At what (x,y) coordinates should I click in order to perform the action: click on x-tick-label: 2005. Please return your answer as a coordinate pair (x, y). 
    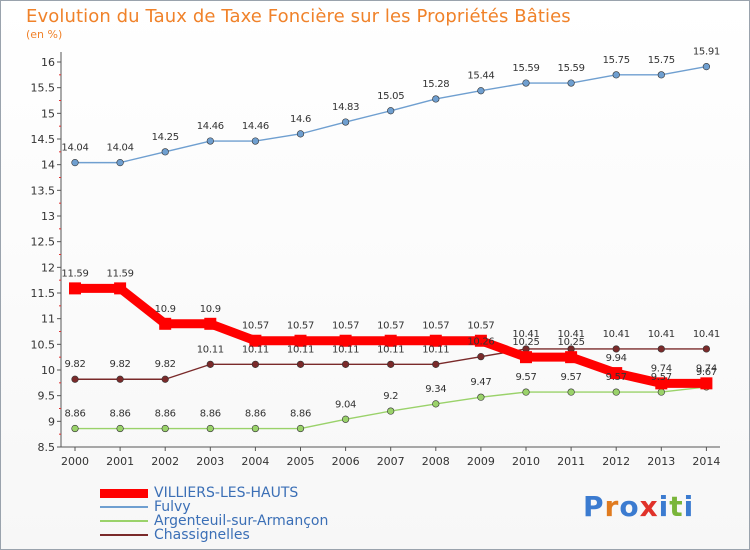
    Looking at the image, I should click on (301, 461).